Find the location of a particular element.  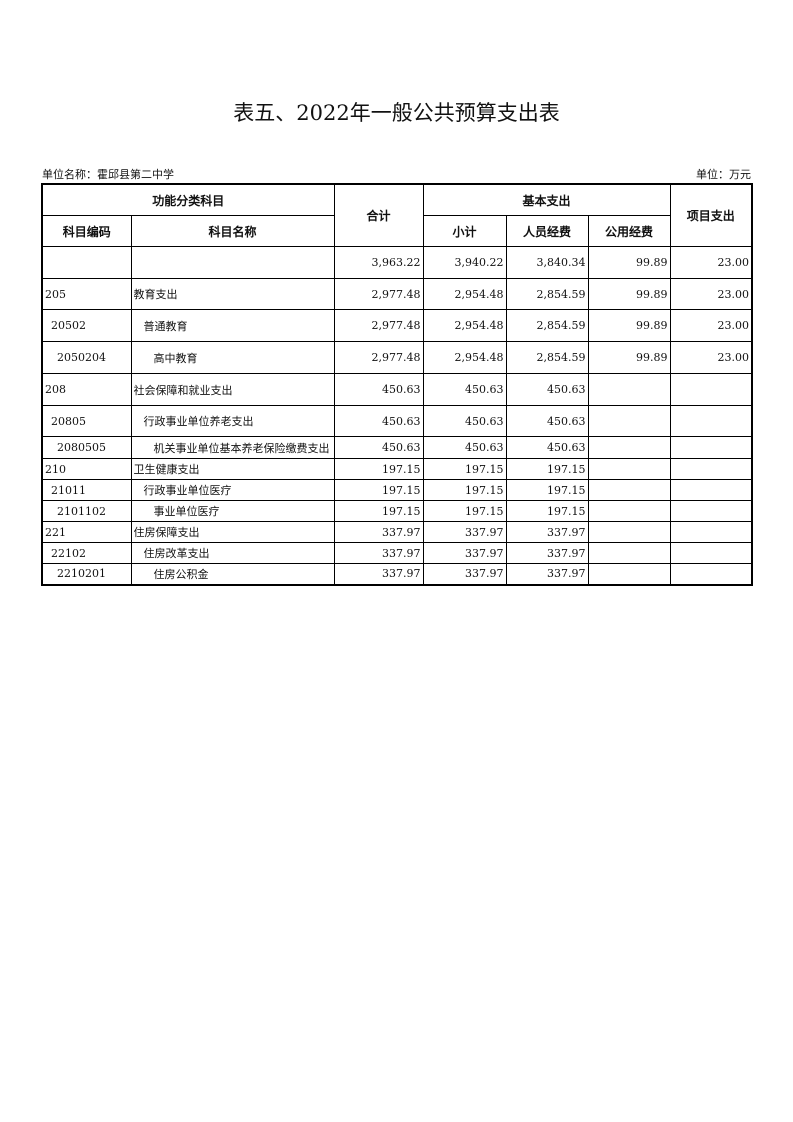

cell-subtotal: 3,940.22 is located at coordinates (464, 262).